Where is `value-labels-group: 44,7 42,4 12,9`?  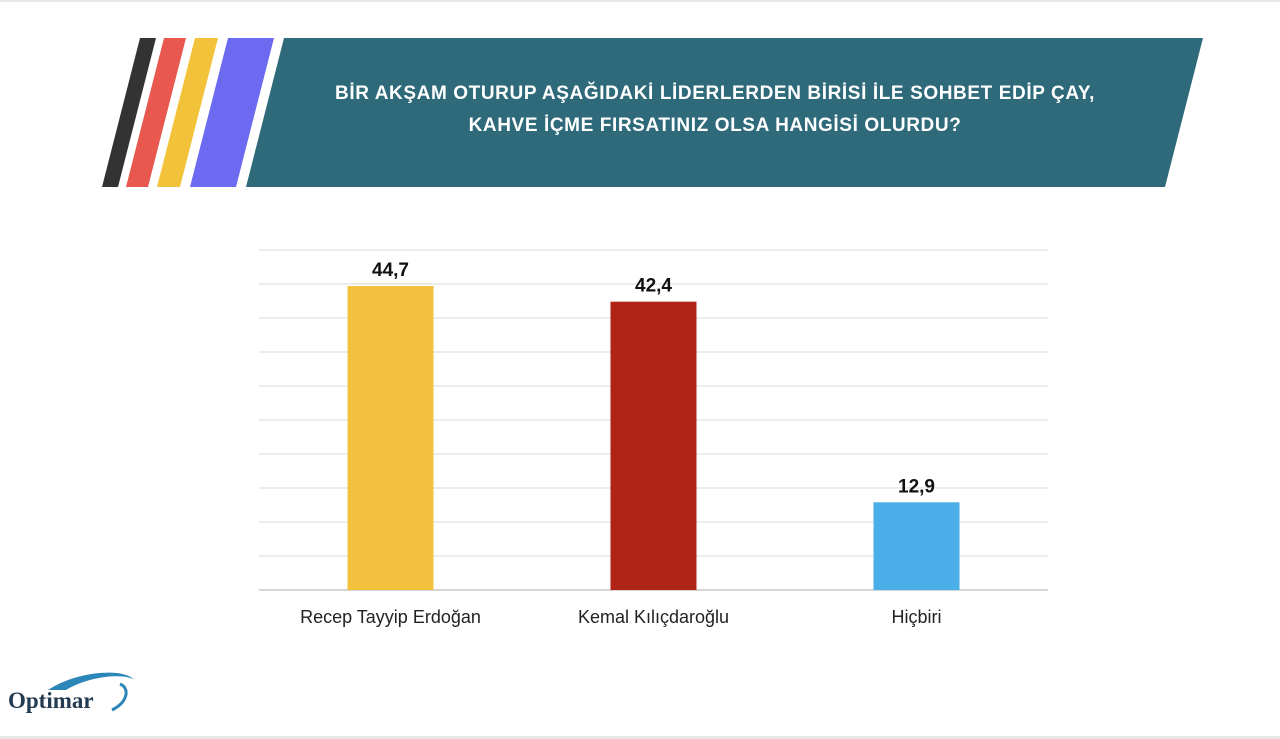 value-labels-group: 44,7 42,4 12,9 is located at coordinates (653, 378).